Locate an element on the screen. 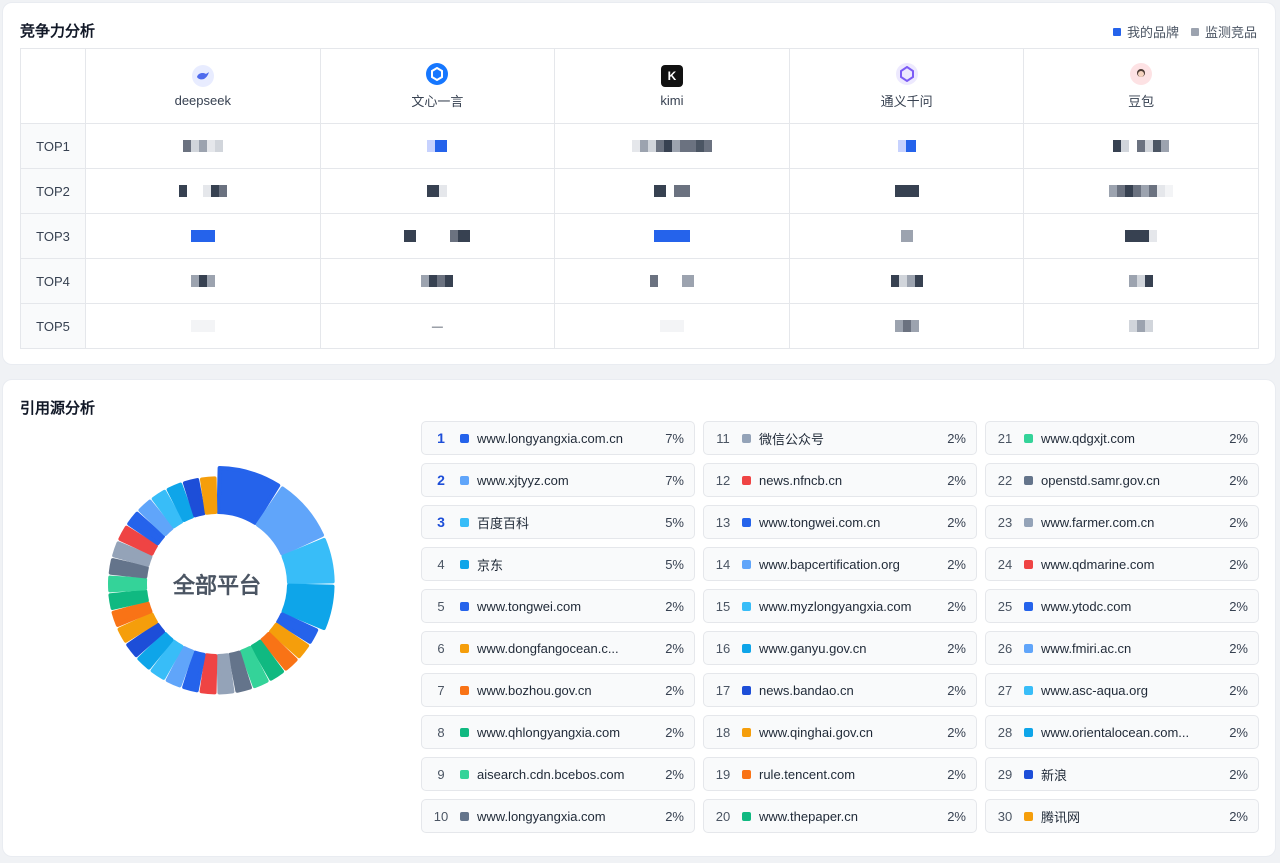 The image size is (1280, 863). source-name: www.qinghai.gov.cn is located at coordinates (816, 732).